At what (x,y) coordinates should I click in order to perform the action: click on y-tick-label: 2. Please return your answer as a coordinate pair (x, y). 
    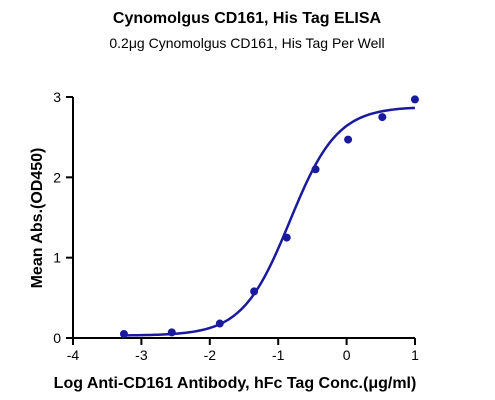
    Looking at the image, I should click on (57, 177).